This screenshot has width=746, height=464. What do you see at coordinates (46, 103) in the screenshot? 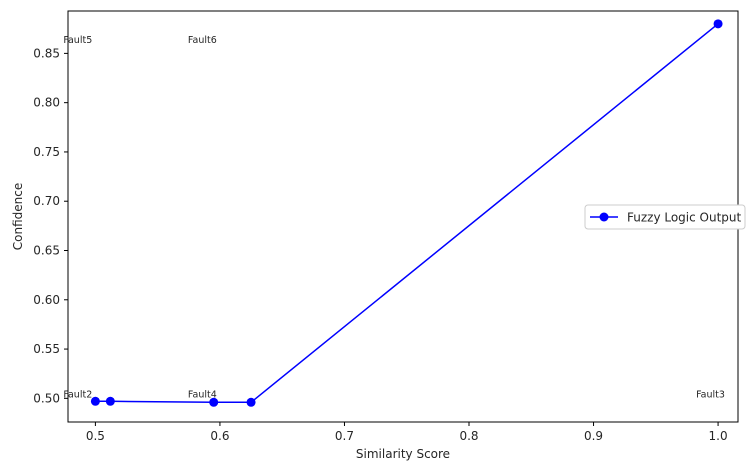
I see `y-tick-label: 0.80` at bounding box center [46, 103].